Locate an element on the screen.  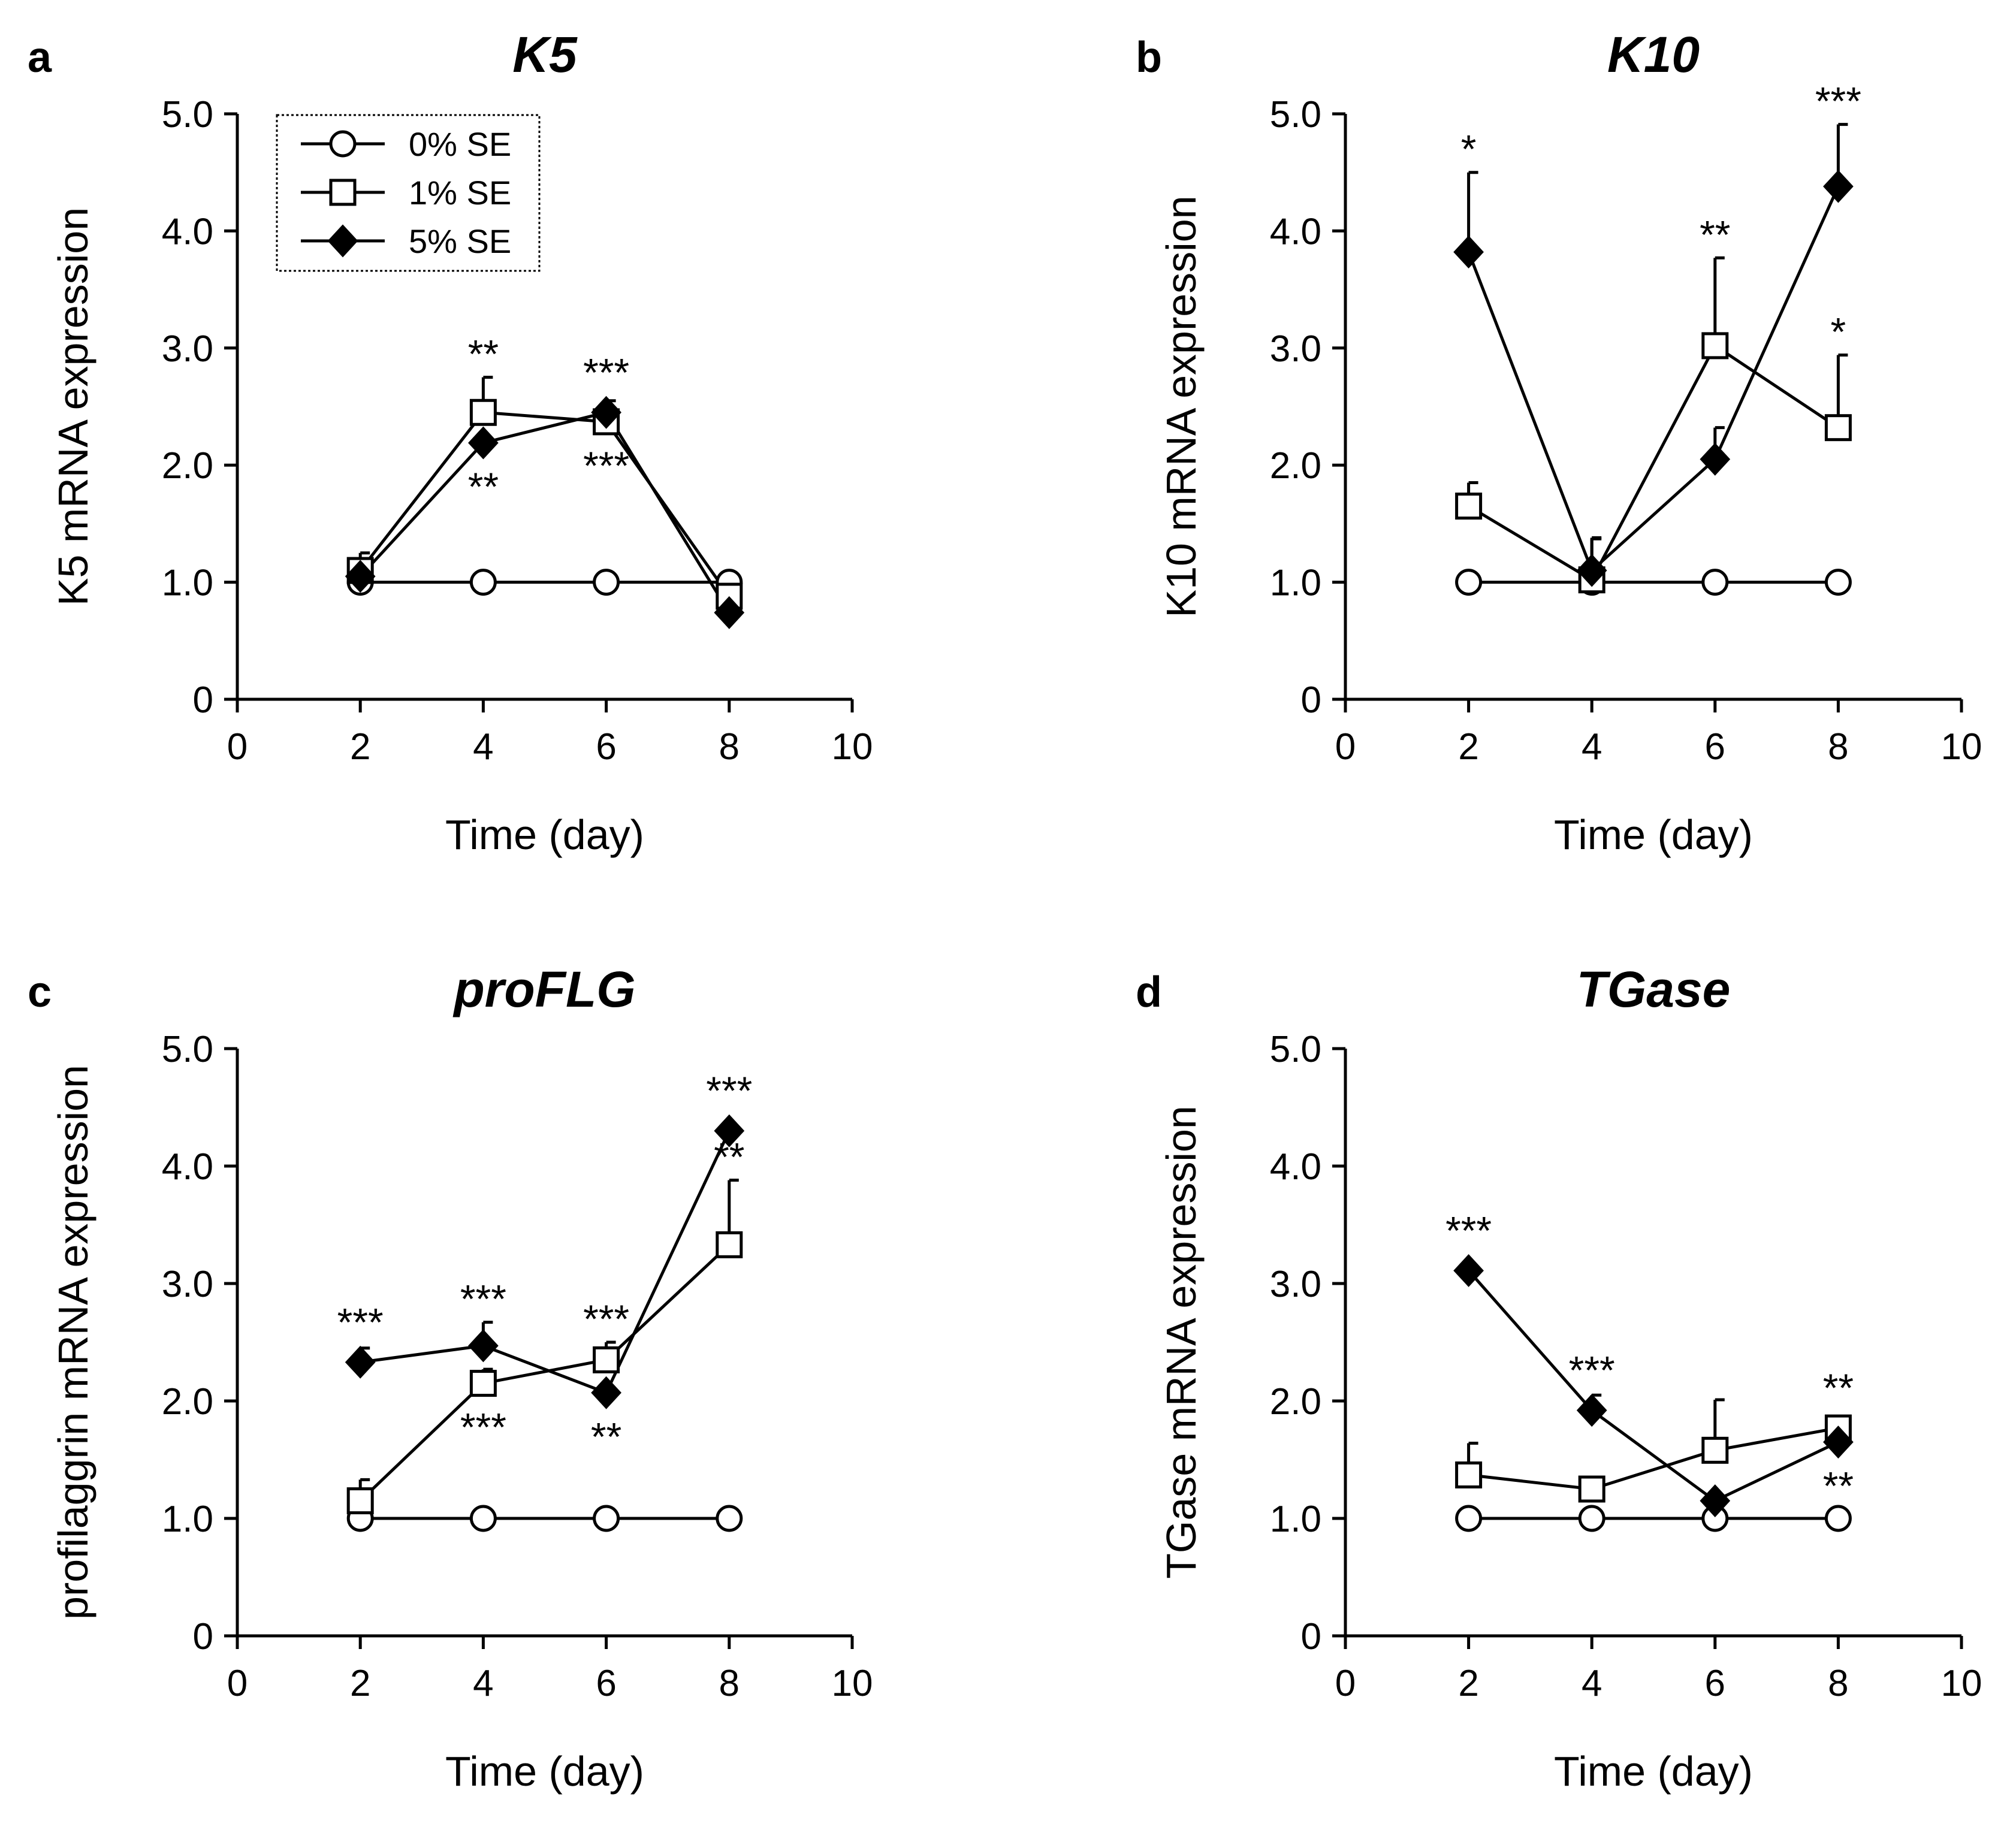
x-axis-label: Time (day) is located at coordinates (544, 1771).